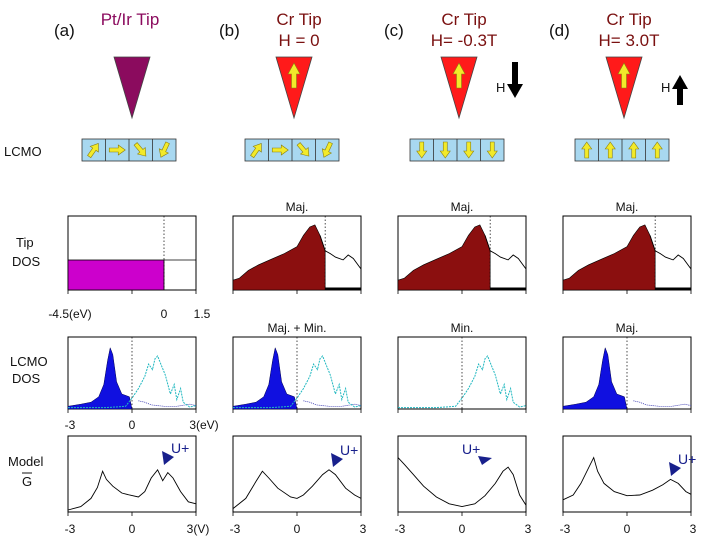 The height and width of the screenshot is (540, 720). What do you see at coordinates (515, 80) in the screenshot?
I see `field-down-arrow-icon` at bounding box center [515, 80].